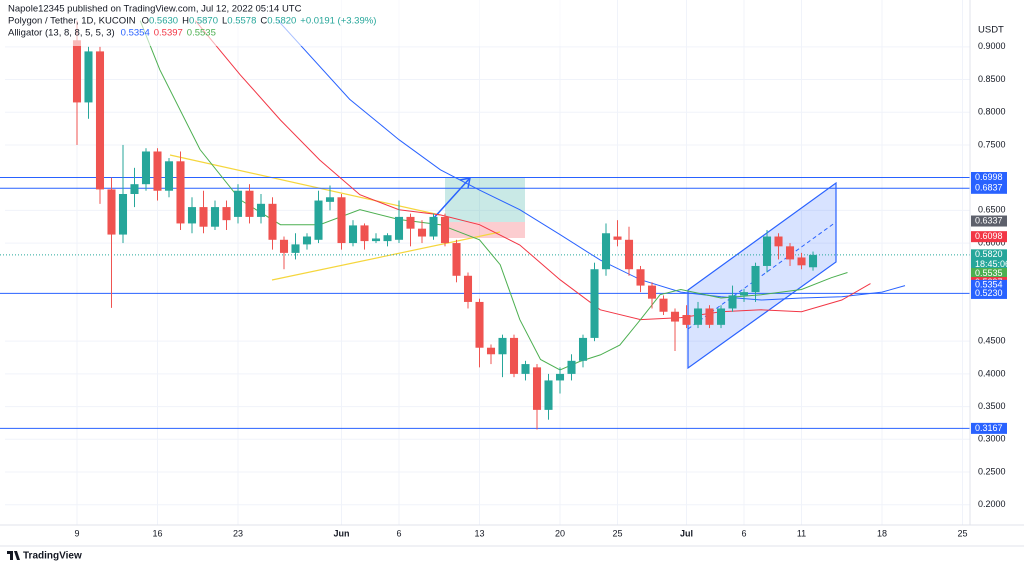 The height and width of the screenshot is (572, 1024). I want to click on y-tick-label: 0.4500, so click(992, 341).